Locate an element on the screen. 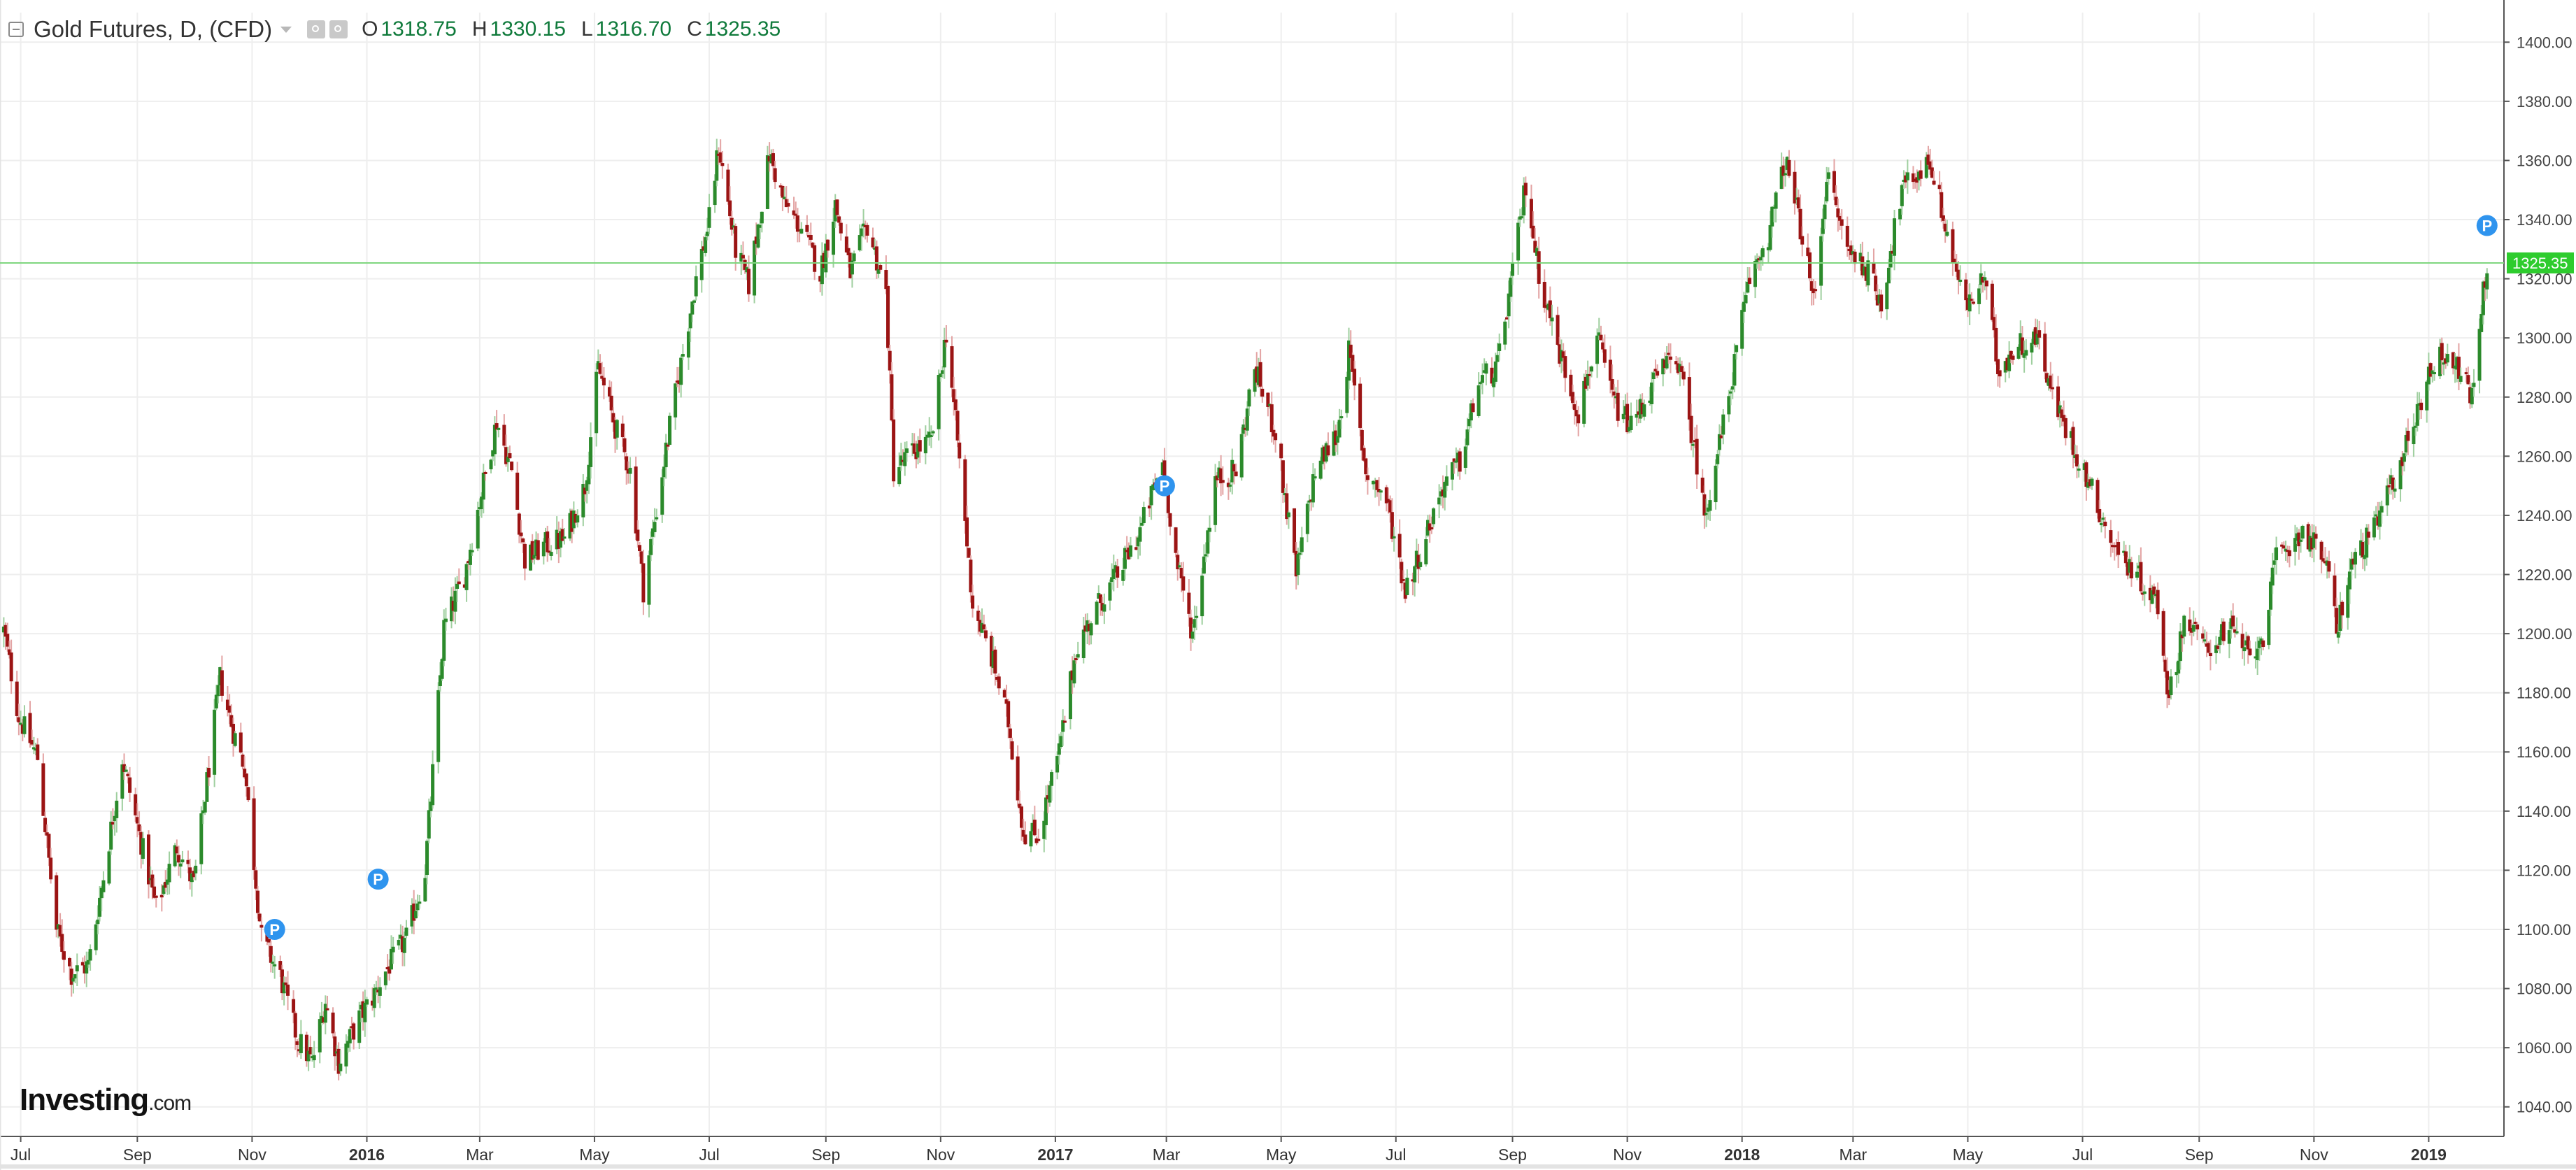 This screenshot has width=2576, height=1170. y-tick-label: 1300.00 is located at coordinates (2545, 338).